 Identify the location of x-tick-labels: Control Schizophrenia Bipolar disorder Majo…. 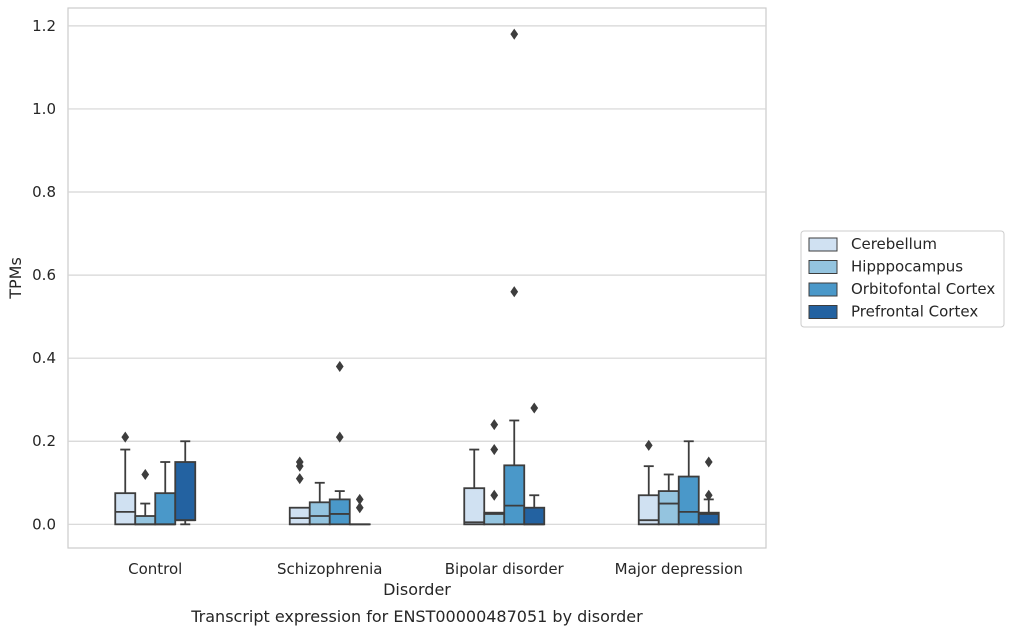
(435, 569).